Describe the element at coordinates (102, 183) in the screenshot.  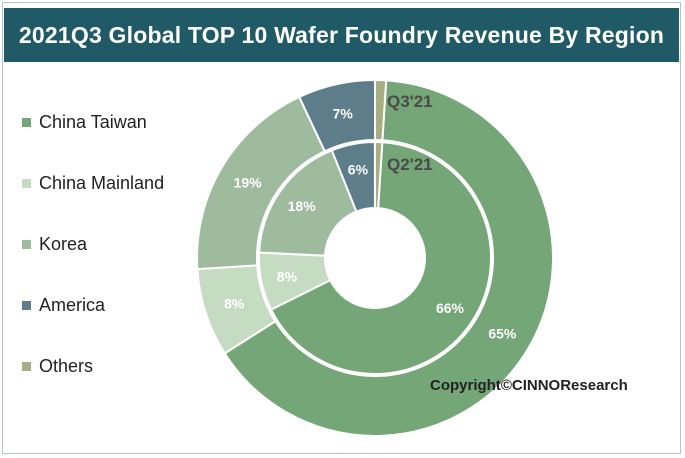
I see `legend-label: China Mainland` at that location.